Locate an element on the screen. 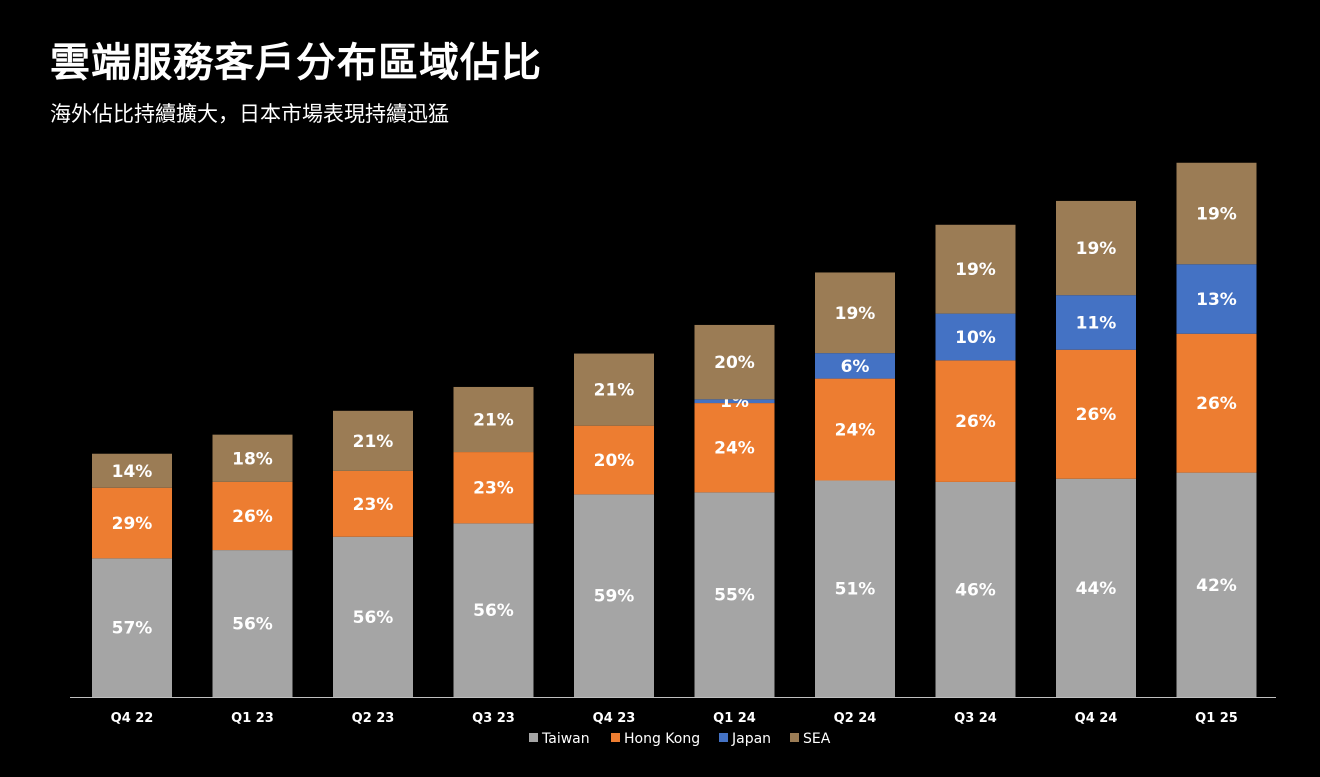 The width and height of the screenshot is (1320, 777). x-tick-label: Q4 23 is located at coordinates (614, 718).